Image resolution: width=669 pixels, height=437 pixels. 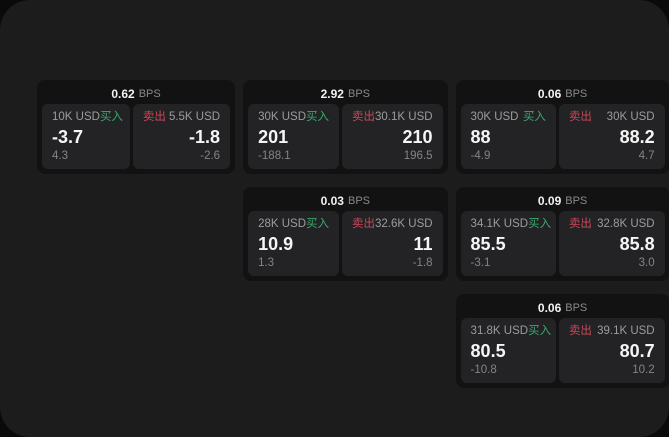 What do you see at coordinates (626, 331) in the screenshot?
I see `sell-amount: 39.1K USD` at bounding box center [626, 331].